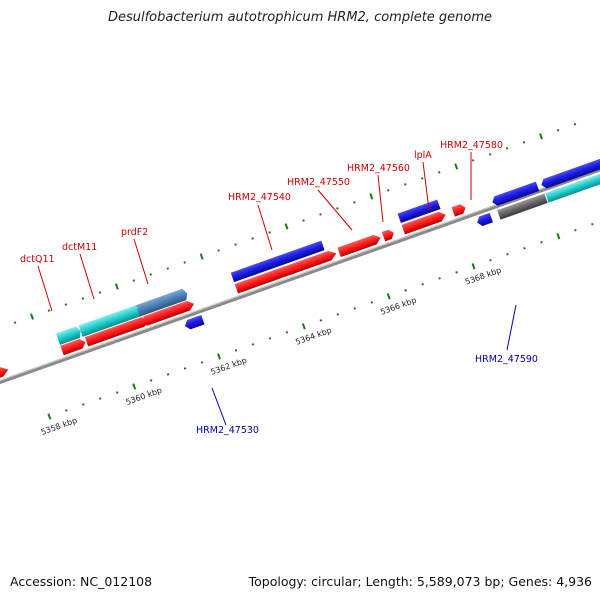 This screenshot has width=600, height=600. Describe the element at coordinates (45, 288) in the screenshot. I see `leader-dctq11` at that location.